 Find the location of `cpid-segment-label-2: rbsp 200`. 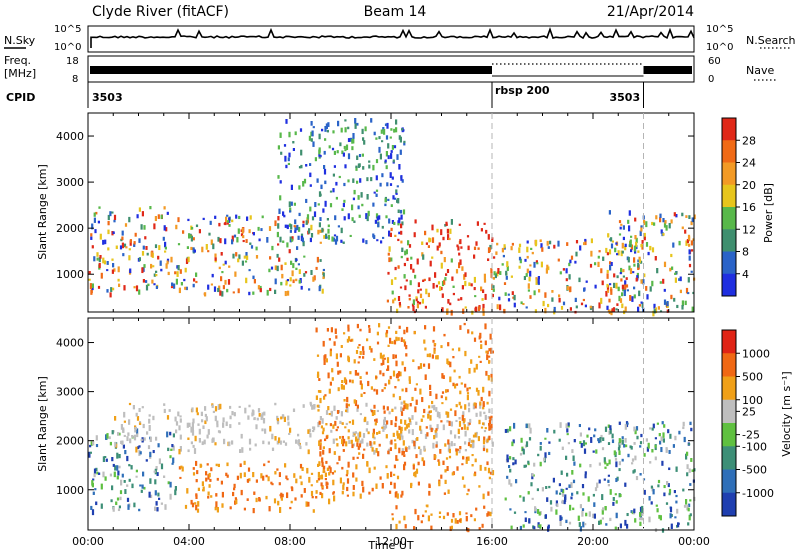

cpid-segment-label-2: rbsp 200 is located at coordinates (522, 90).